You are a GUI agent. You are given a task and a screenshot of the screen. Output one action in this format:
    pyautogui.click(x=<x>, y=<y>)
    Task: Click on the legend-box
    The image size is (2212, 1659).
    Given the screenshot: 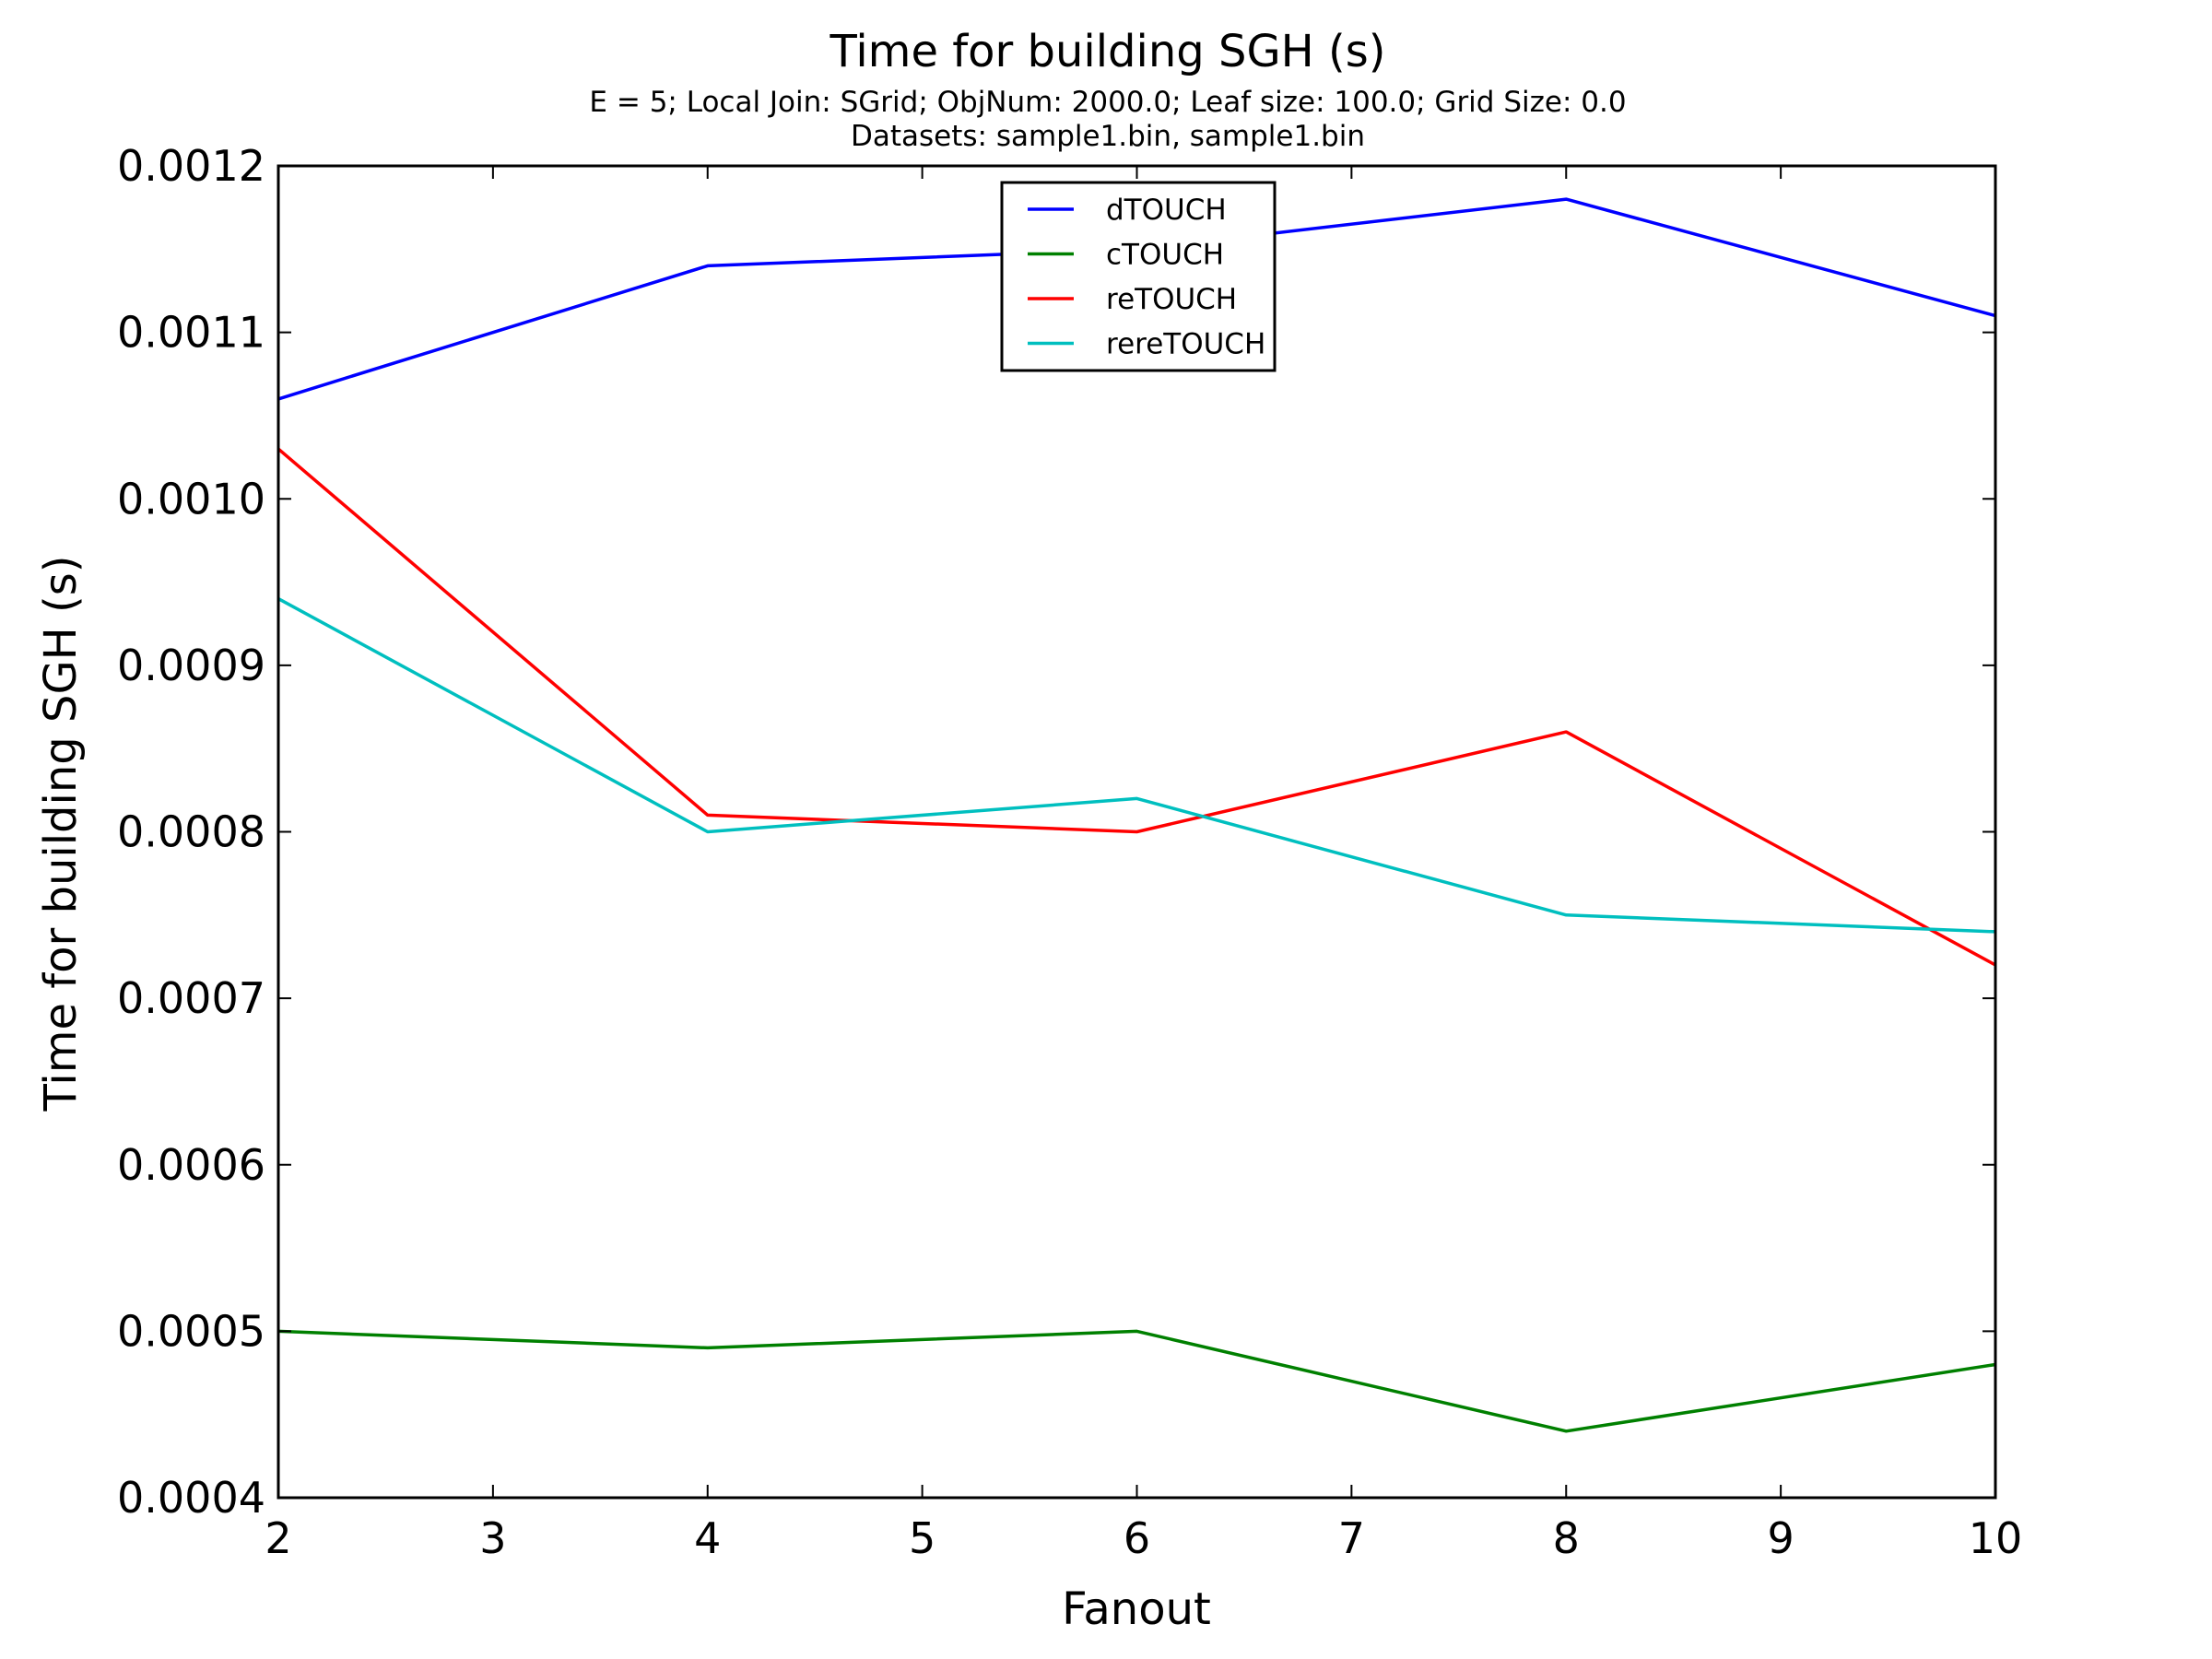 What is the action you would take?
    pyautogui.click(x=1138, y=276)
    